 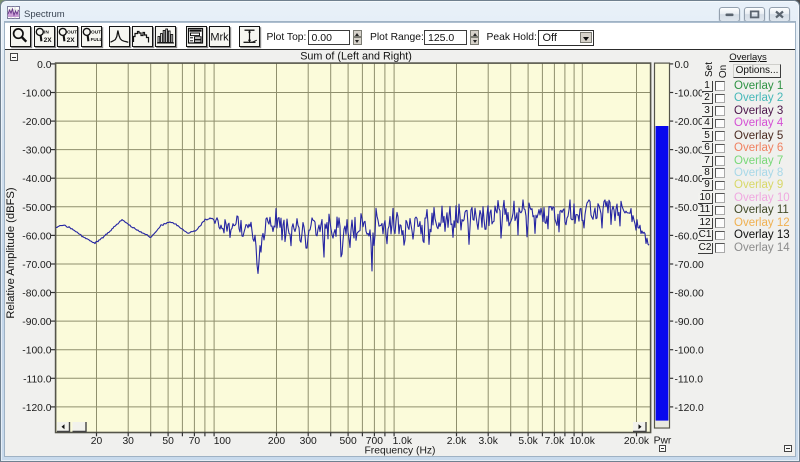 What do you see at coordinates (528, 441) in the screenshot?
I see `svg-text: 5.0k` at bounding box center [528, 441].